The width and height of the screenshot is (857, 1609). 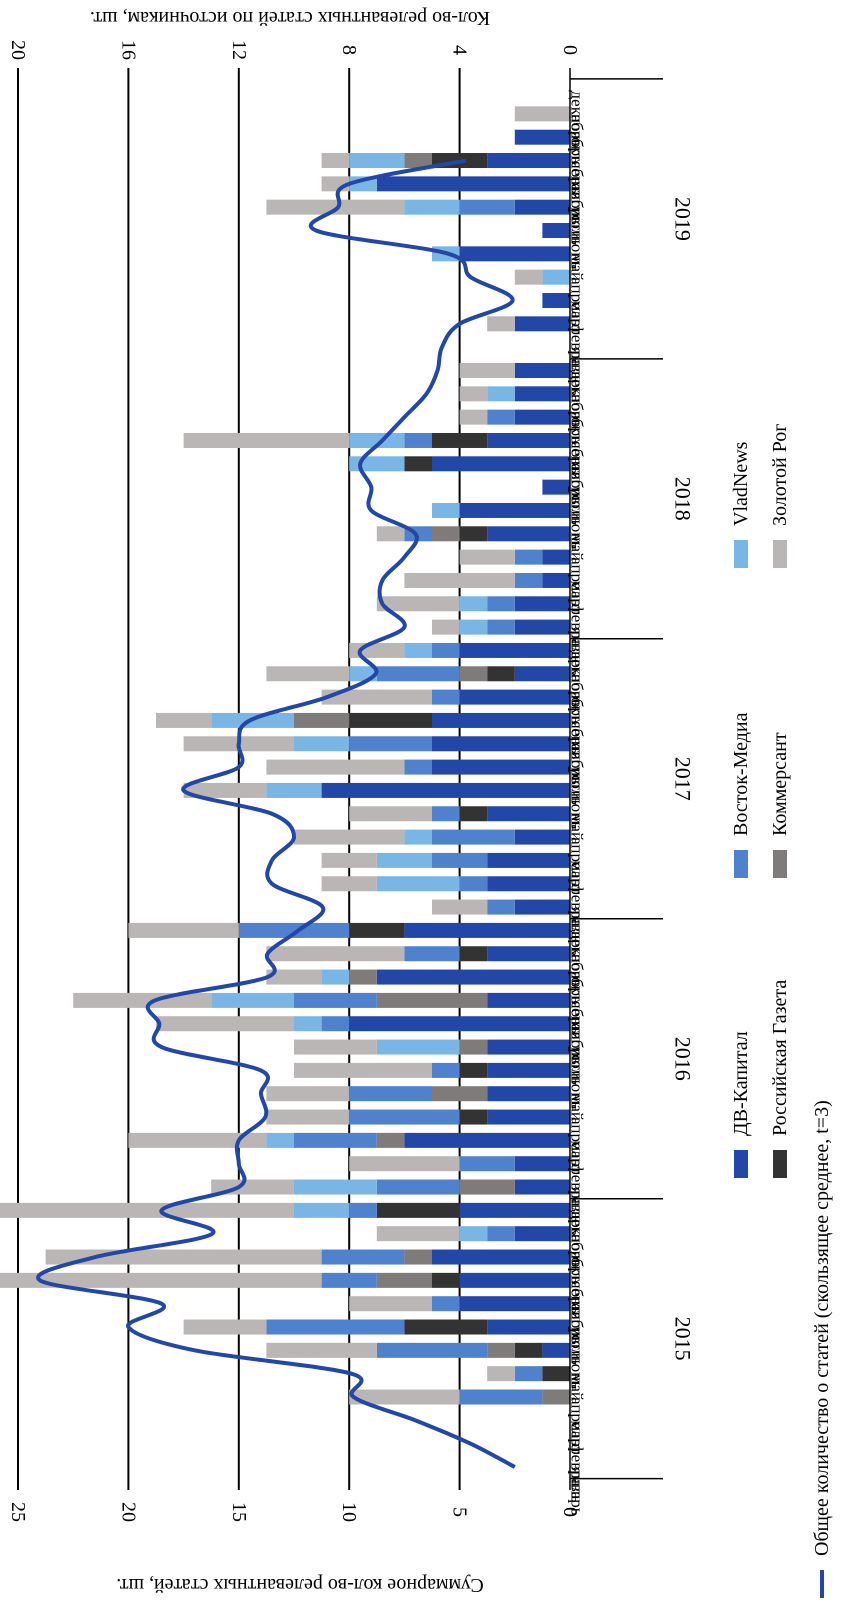 I want to click on year-label: 2015, so click(x=683, y=1339).